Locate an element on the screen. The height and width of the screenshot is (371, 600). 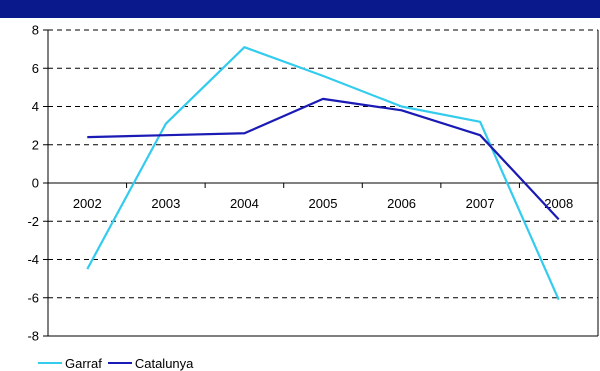
x-axis-ticks: 2002 2003 2004 2005 2006 2007 2008 is located at coordinates (323, 197).